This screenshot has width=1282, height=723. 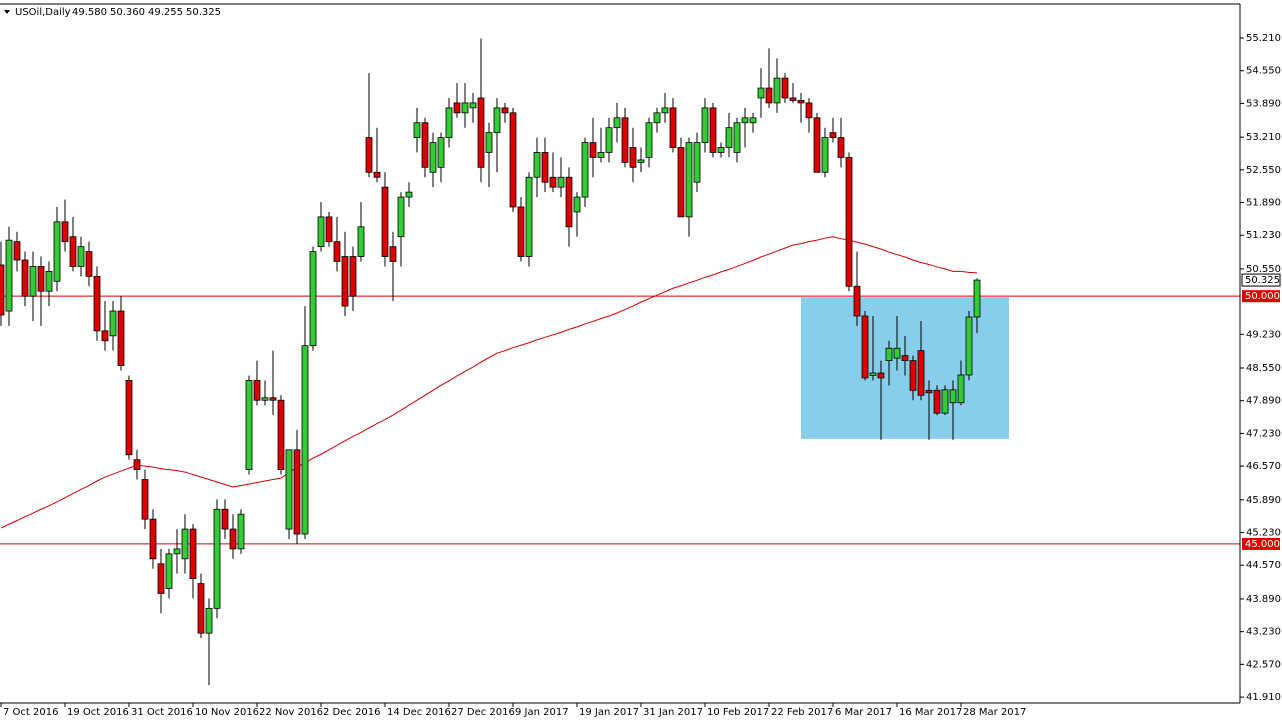 What do you see at coordinates (1263, 235) in the screenshot?
I see `y-tick-label: 51.230` at bounding box center [1263, 235].